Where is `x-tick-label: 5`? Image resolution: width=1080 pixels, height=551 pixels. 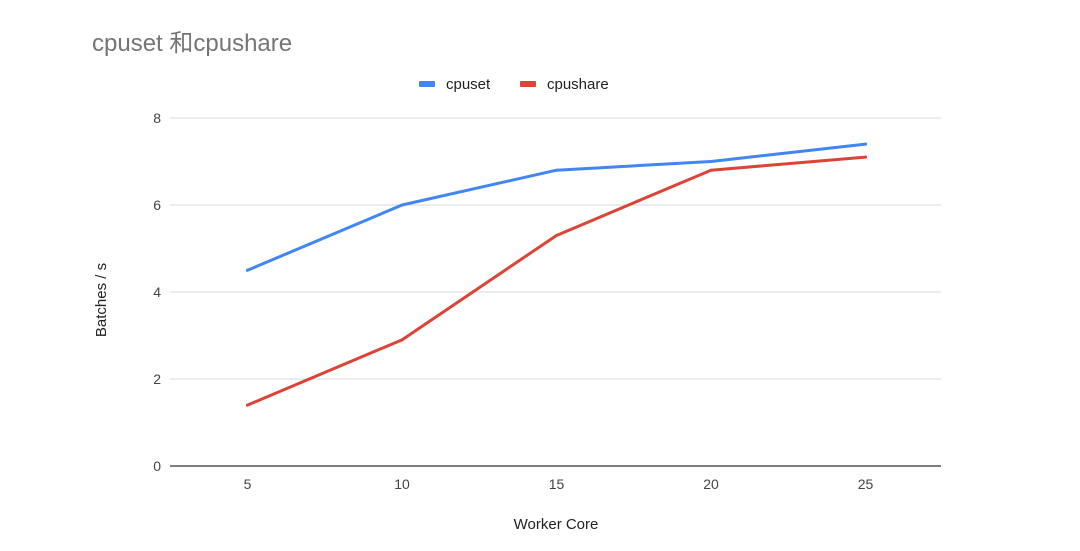
x-tick-label: 5 is located at coordinates (248, 484).